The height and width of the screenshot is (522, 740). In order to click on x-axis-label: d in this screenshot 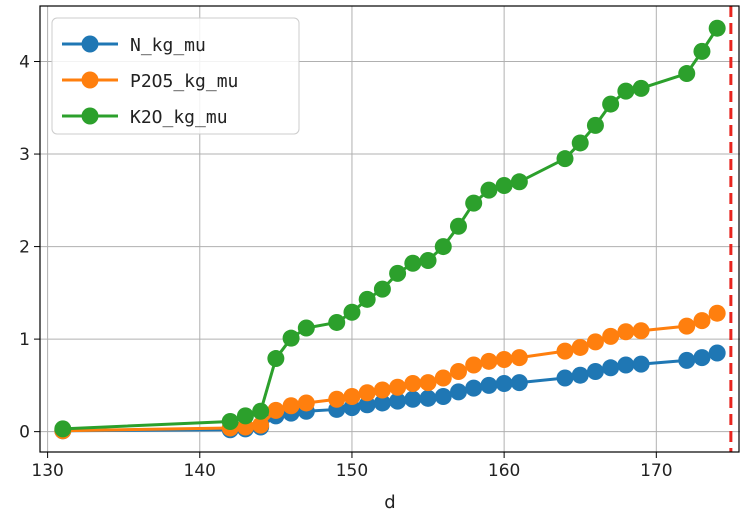, I will do `click(389, 502)`.